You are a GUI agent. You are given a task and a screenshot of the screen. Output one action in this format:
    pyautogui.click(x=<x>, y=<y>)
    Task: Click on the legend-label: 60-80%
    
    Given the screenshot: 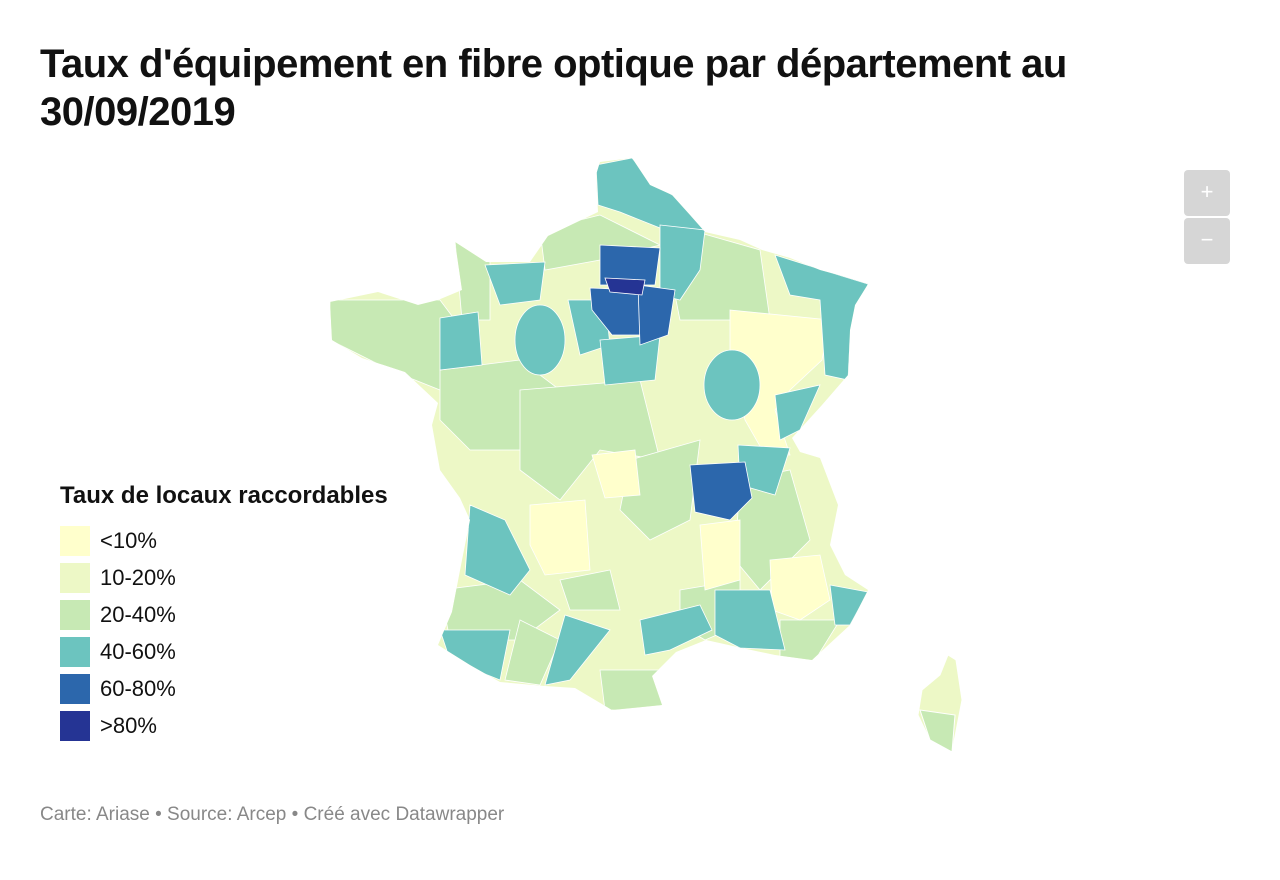 What is the action you would take?
    pyautogui.click(x=138, y=688)
    